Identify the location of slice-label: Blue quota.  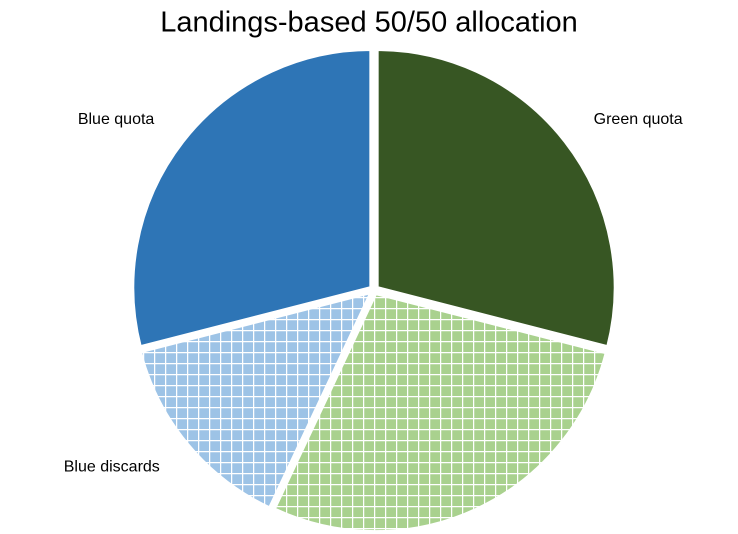
(116, 119).